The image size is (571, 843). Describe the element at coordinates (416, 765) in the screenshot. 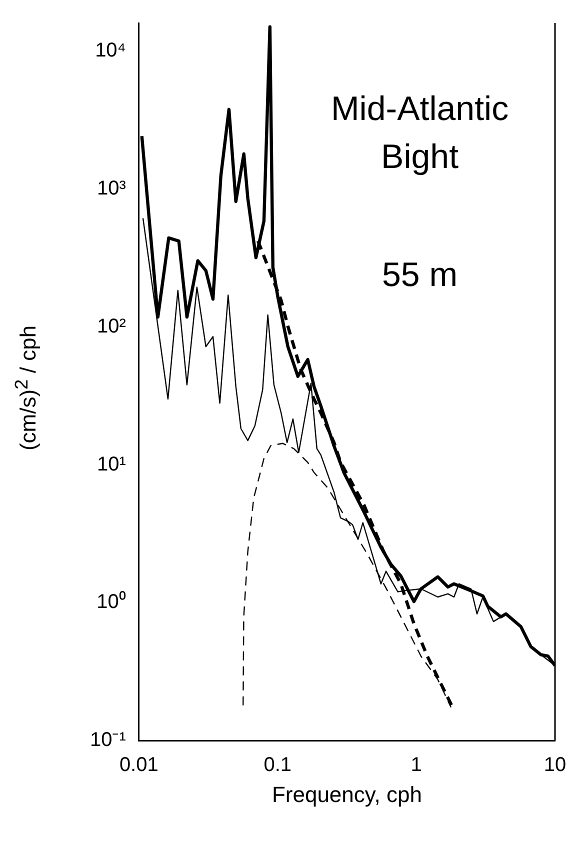

I see `x-tick-label: 1` at that location.